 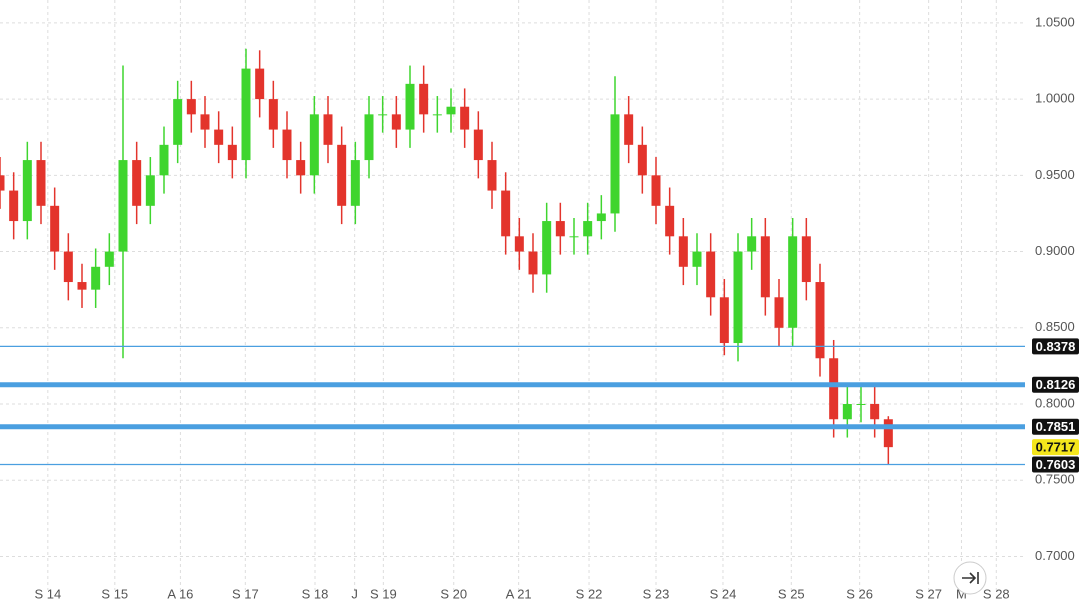 I want to click on y-tick-label: 0.7500, so click(x=1055, y=479).